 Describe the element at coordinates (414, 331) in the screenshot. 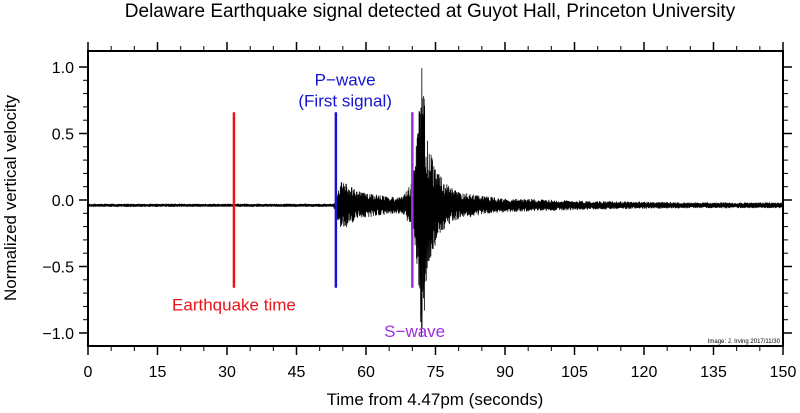

I see `marker-label: S−wave` at that location.